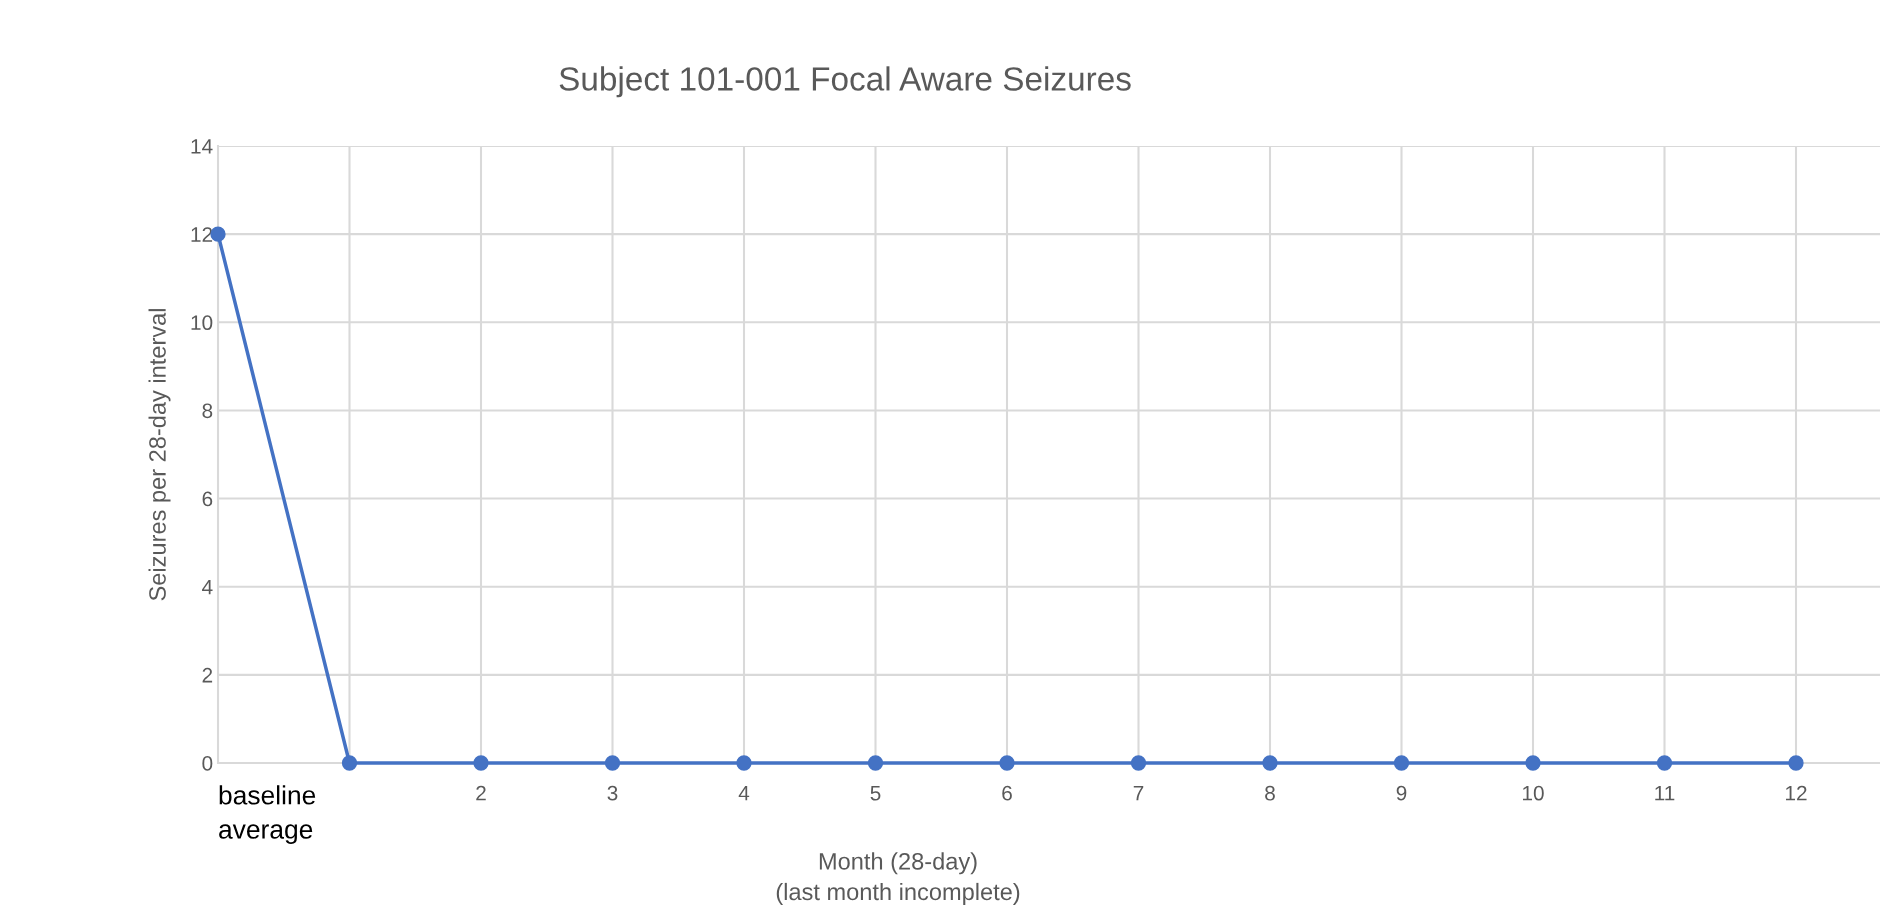 The height and width of the screenshot is (913, 1880). I want to click on x-tick-label: 3, so click(612, 793).